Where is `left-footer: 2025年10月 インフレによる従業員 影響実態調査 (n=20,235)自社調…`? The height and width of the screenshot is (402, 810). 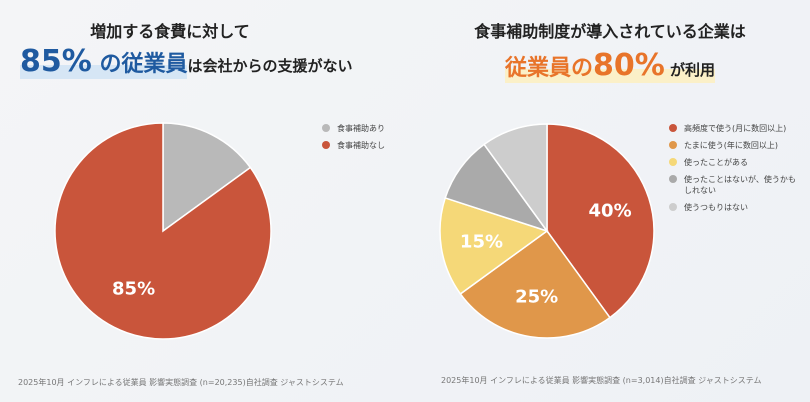
left-footer: 2025年10月 インフレによる従業員 影響実態調査 (n=20,235)自社調… is located at coordinates (181, 382).